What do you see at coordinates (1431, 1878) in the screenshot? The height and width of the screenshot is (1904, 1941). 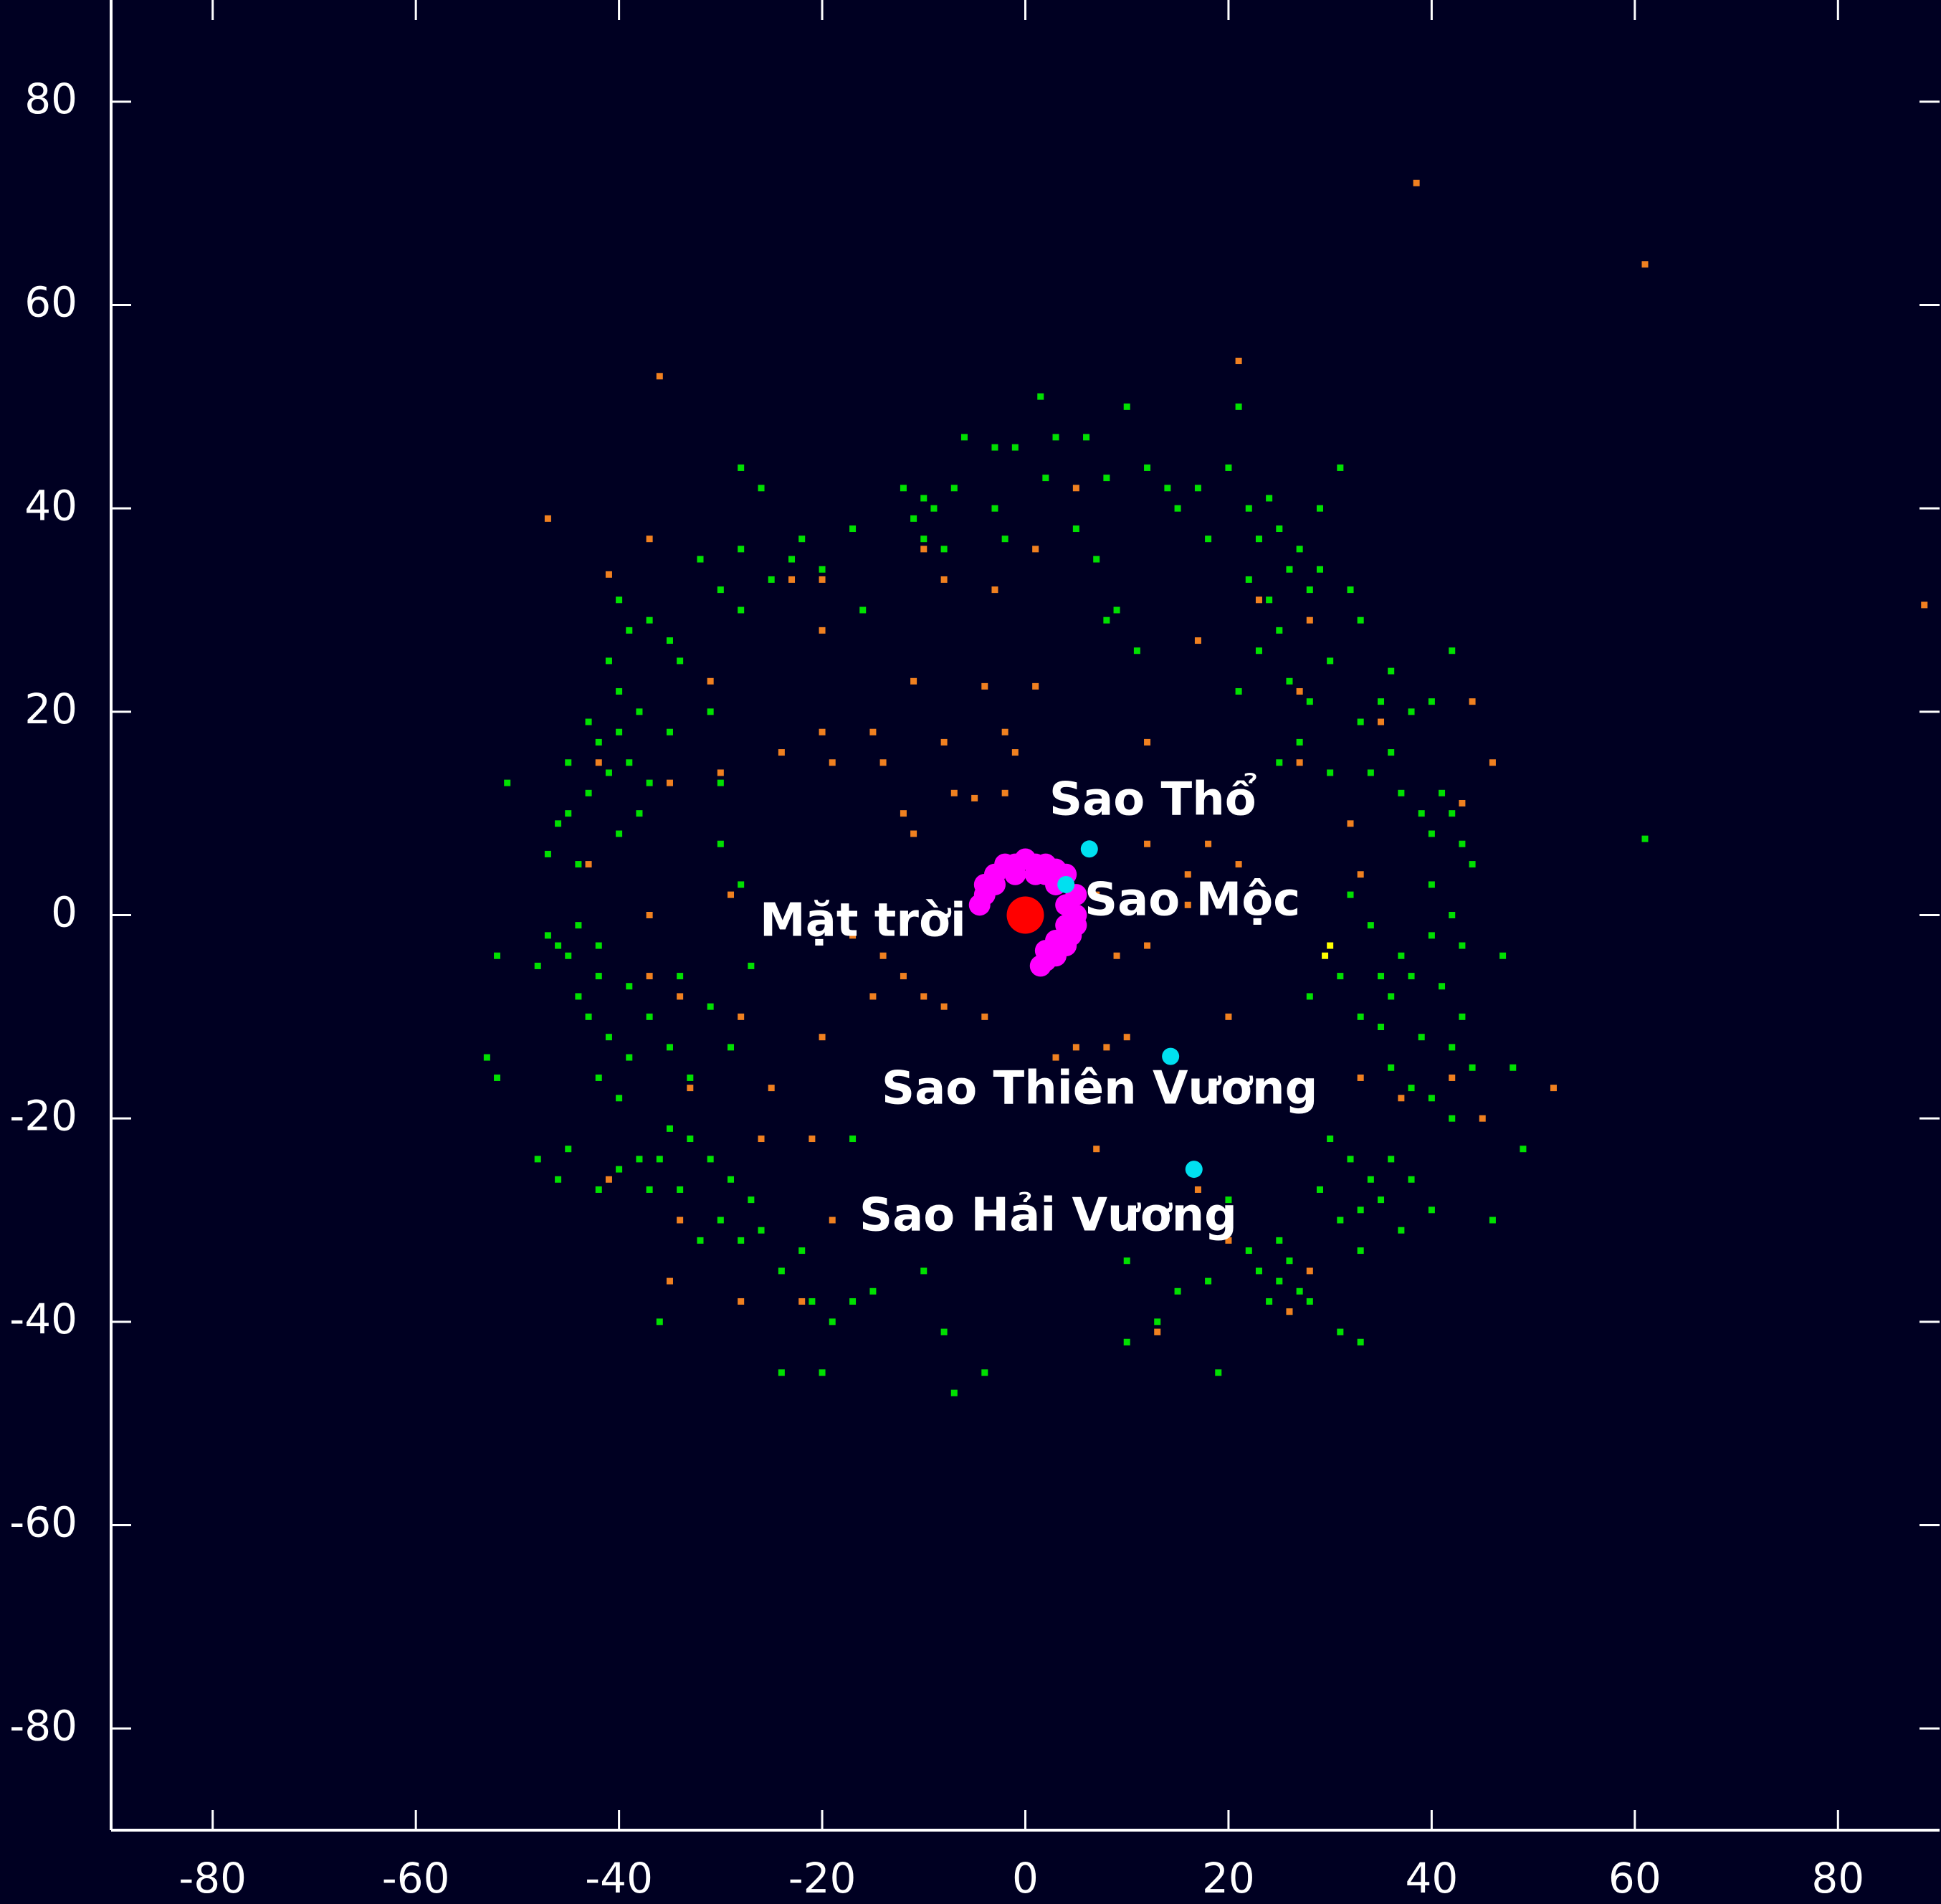 I see `x-tick-label: 40` at bounding box center [1431, 1878].